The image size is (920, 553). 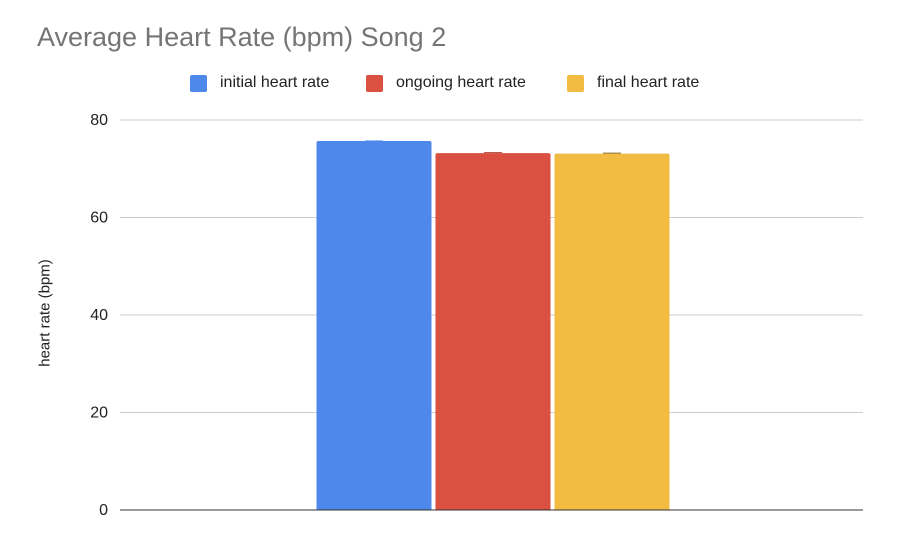 I want to click on legend-item-final: final heart rate, so click(x=633, y=83).